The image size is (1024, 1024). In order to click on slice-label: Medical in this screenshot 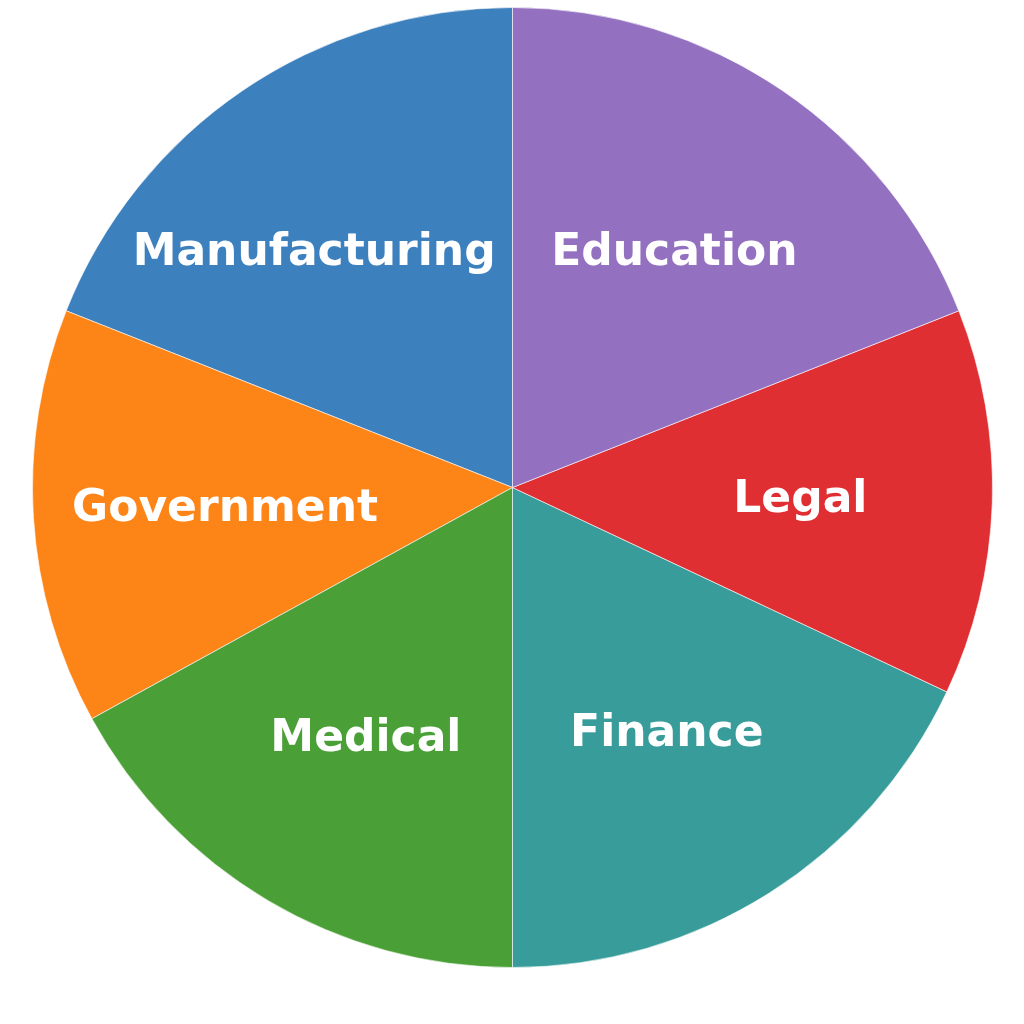, I will do `click(366, 735)`.